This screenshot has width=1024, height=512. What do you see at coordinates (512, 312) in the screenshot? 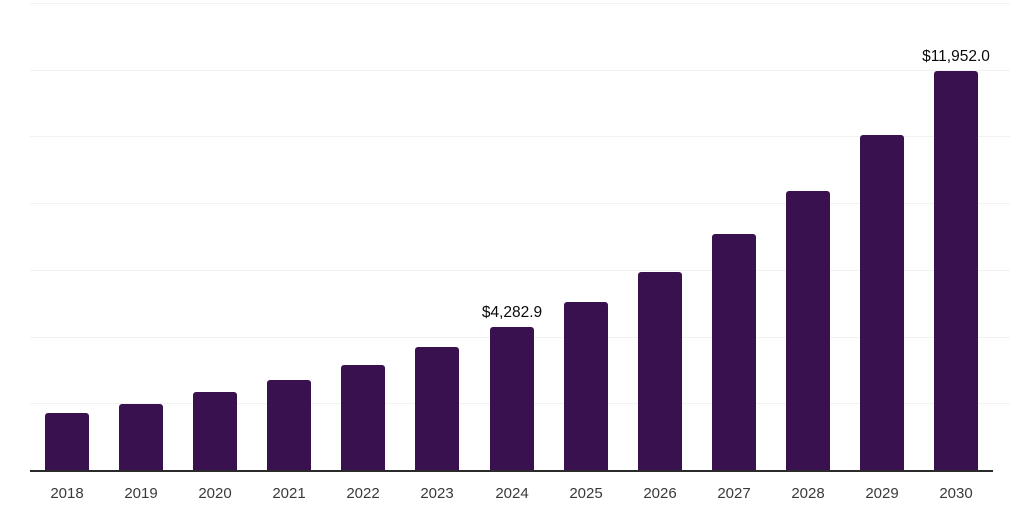
I see `data-label-2024: $4,282.9` at bounding box center [512, 312].